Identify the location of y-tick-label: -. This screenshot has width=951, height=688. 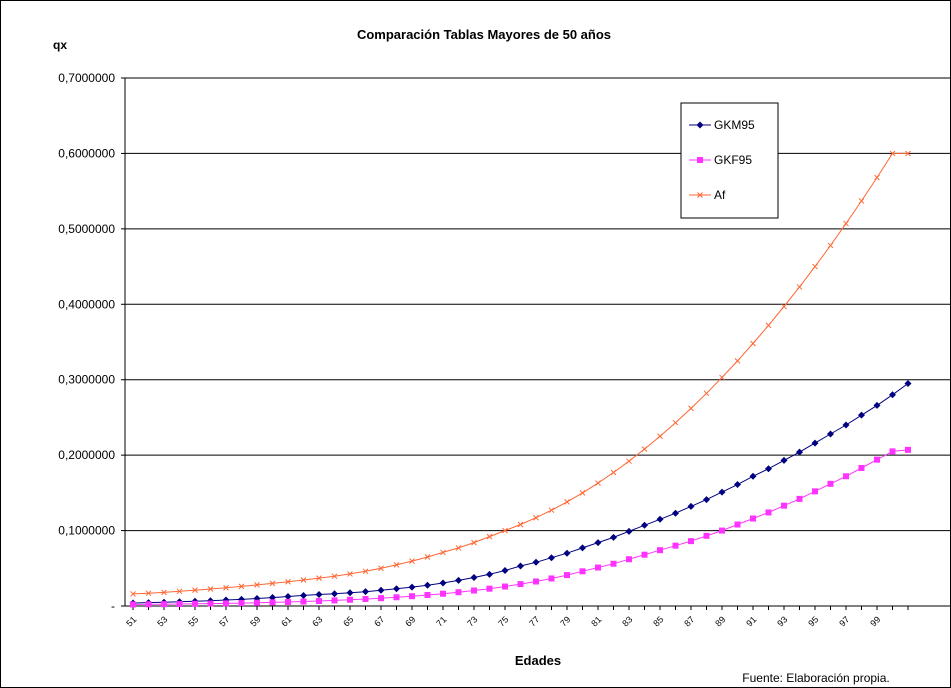
(113, 606).